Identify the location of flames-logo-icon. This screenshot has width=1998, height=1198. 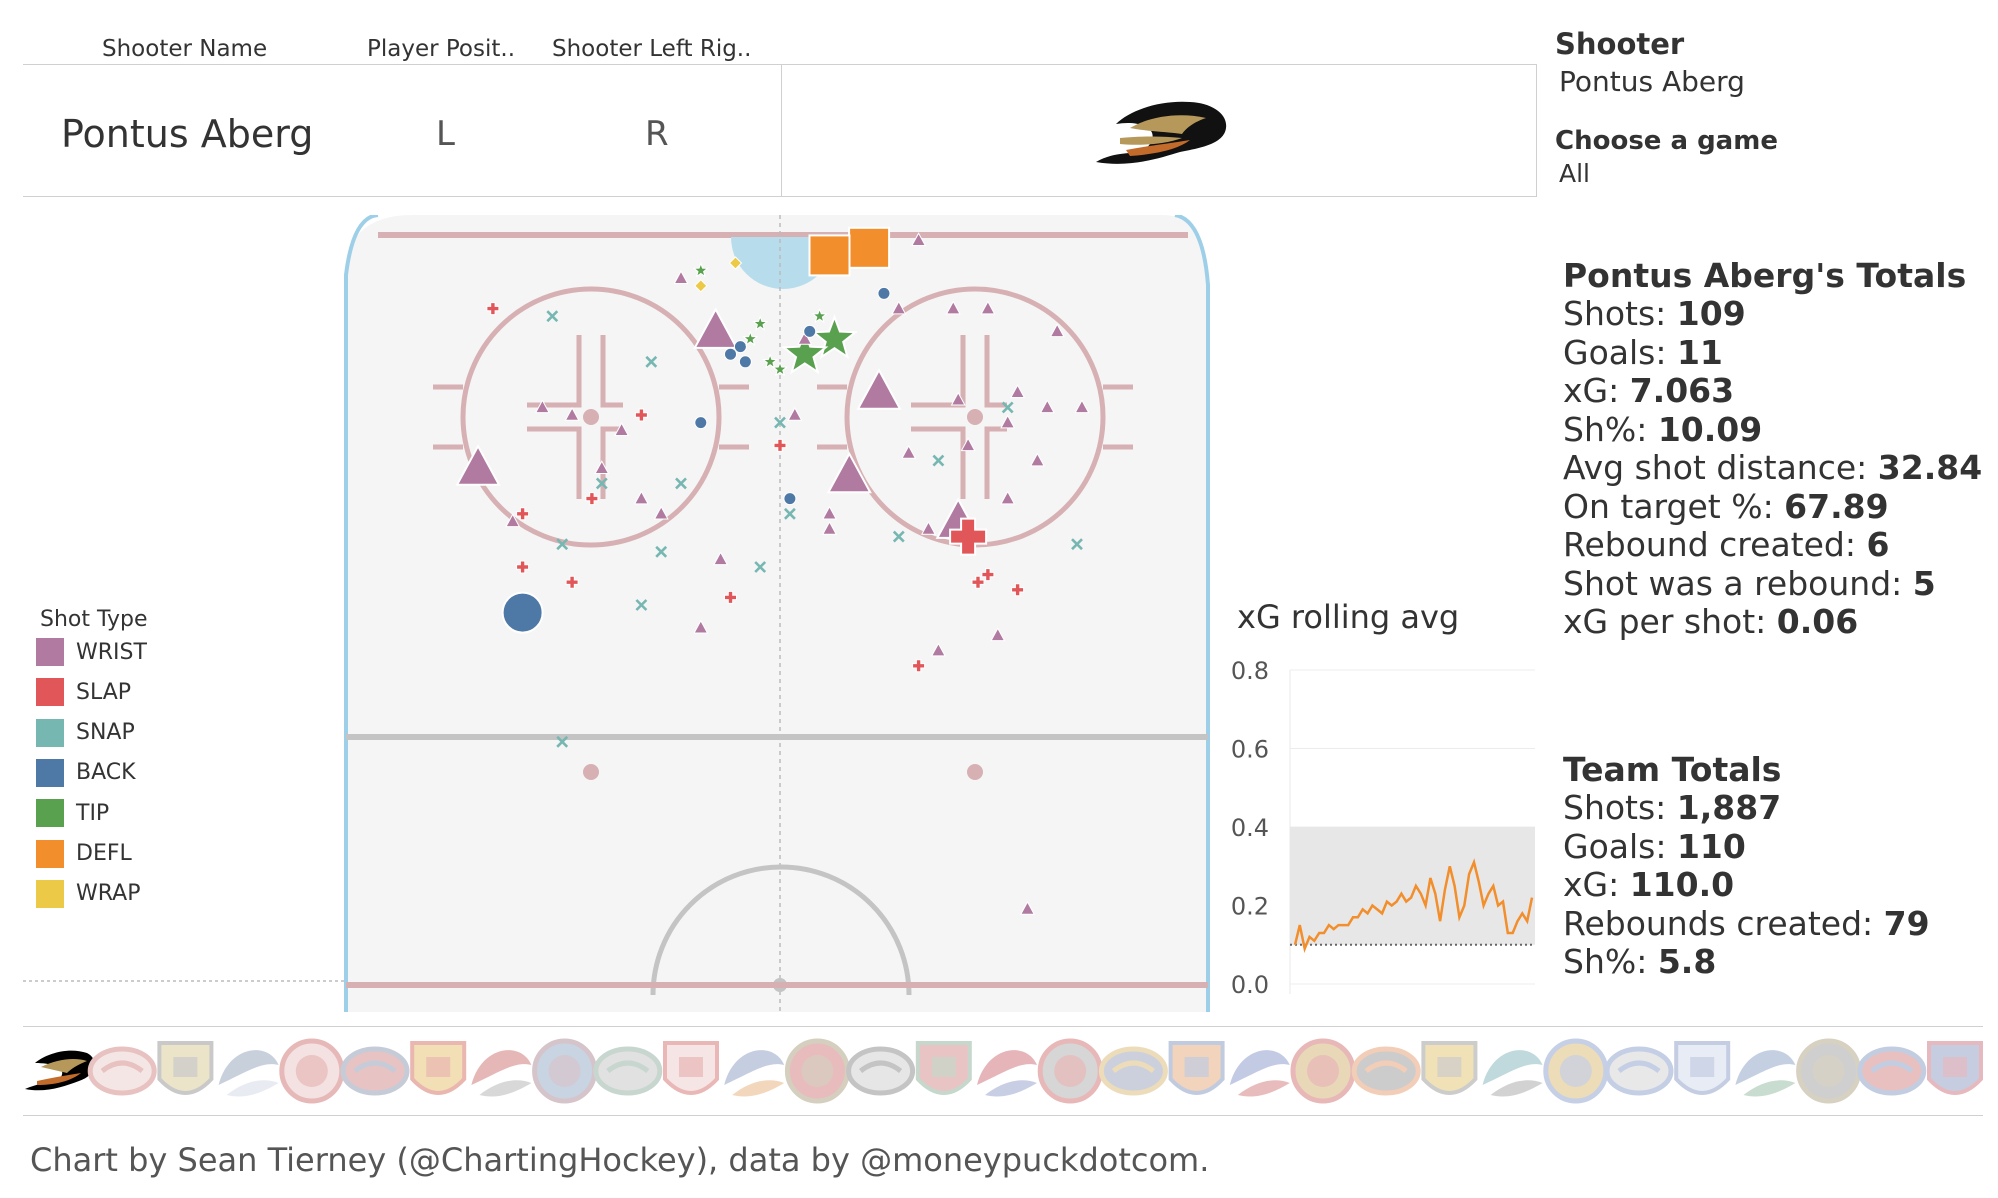
(438, 1068).